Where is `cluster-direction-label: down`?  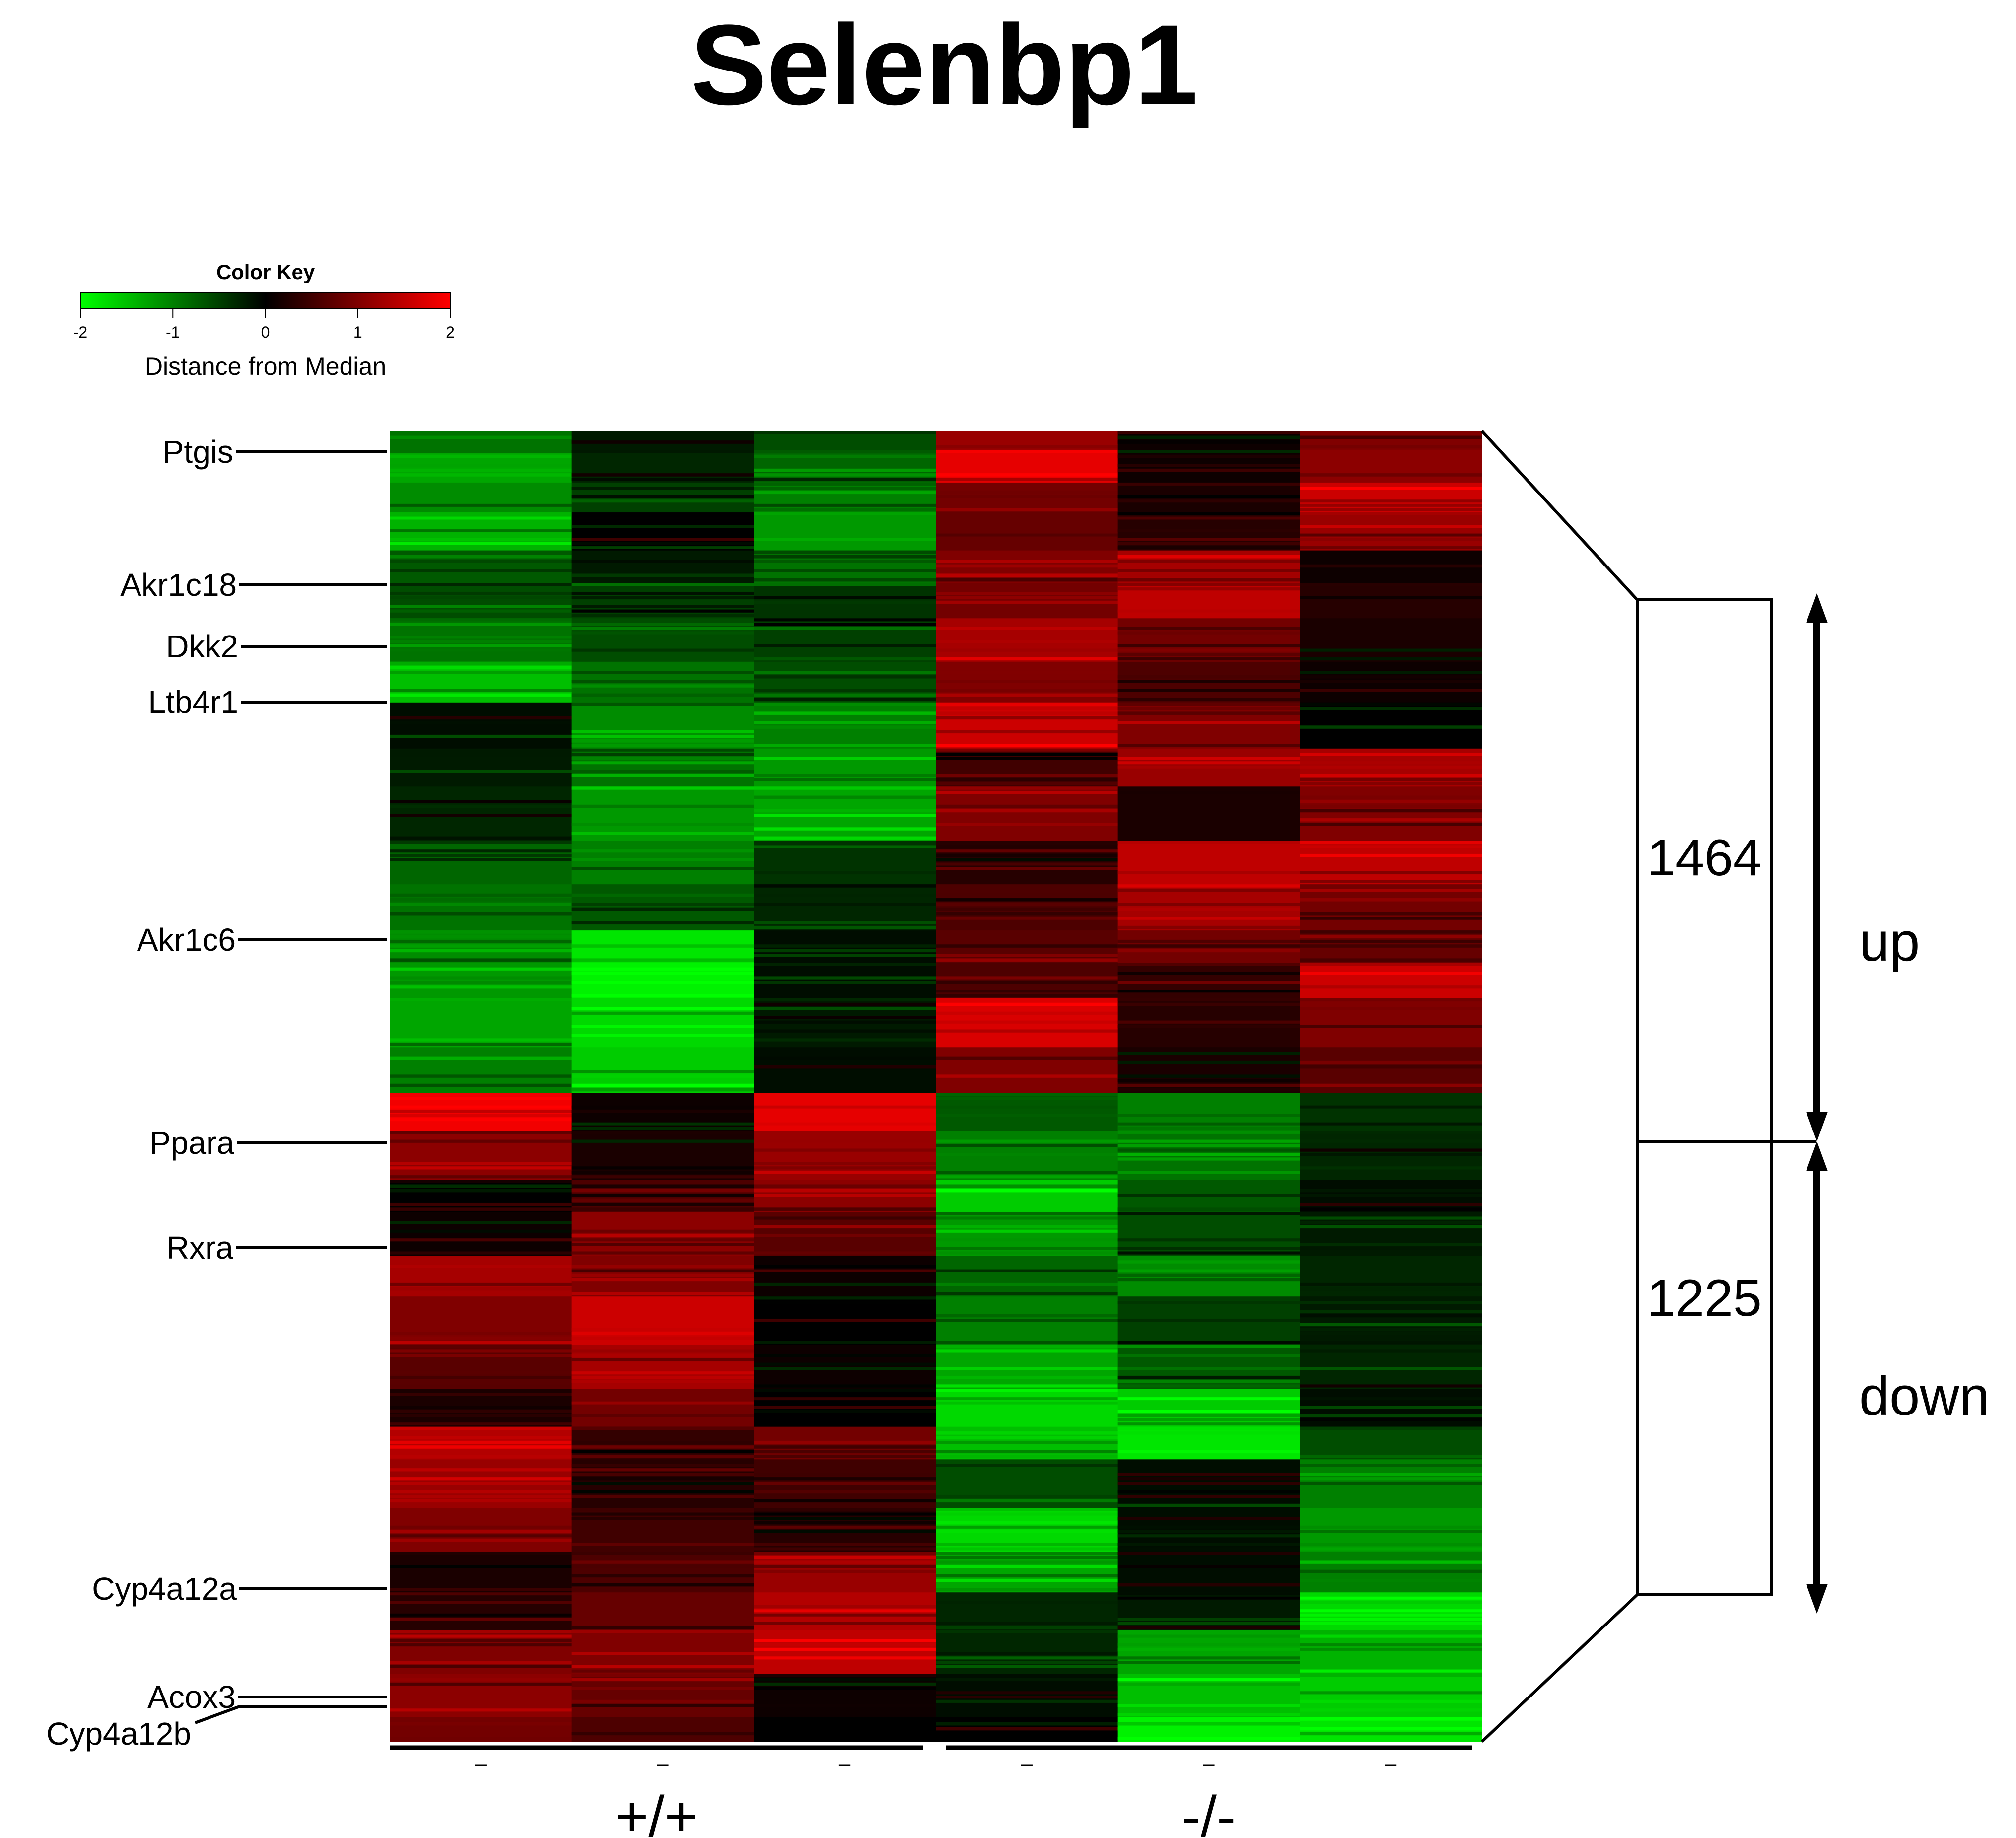 cluster-direction-label: down is located at coordinates (1924, 1396).